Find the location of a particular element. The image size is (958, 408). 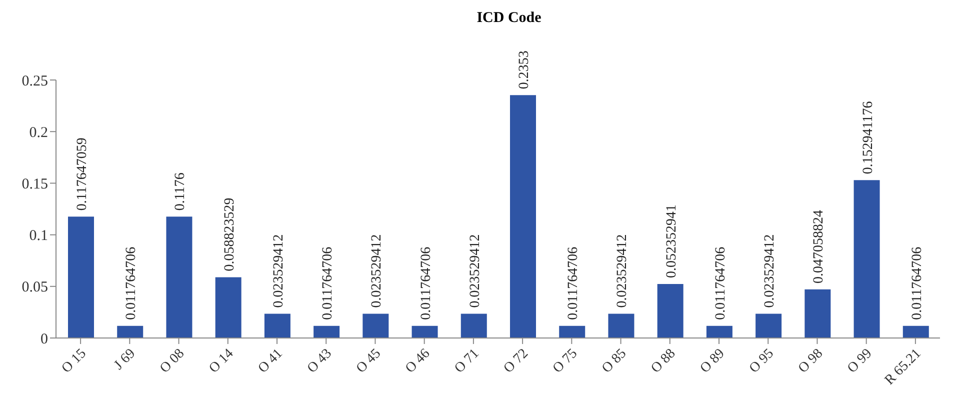

x-tick-label: O 71 is located at coordinates (467, 361).